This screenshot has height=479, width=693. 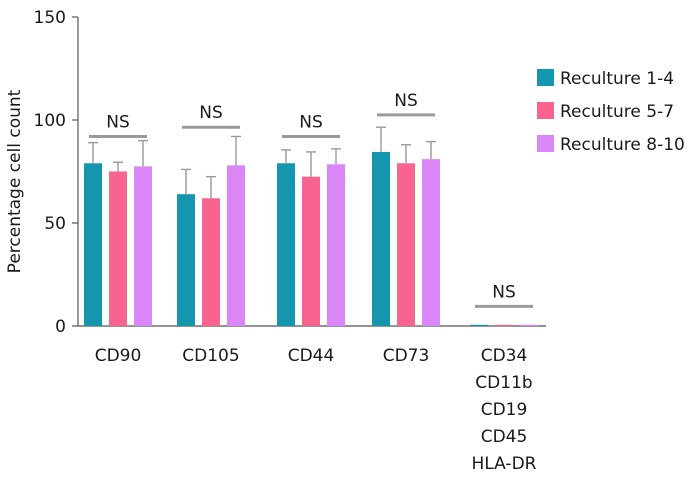 What do you see at coordinates (262, 162) in the screenshot?
I see `error-bars-group` at bounding box center [262, 162].